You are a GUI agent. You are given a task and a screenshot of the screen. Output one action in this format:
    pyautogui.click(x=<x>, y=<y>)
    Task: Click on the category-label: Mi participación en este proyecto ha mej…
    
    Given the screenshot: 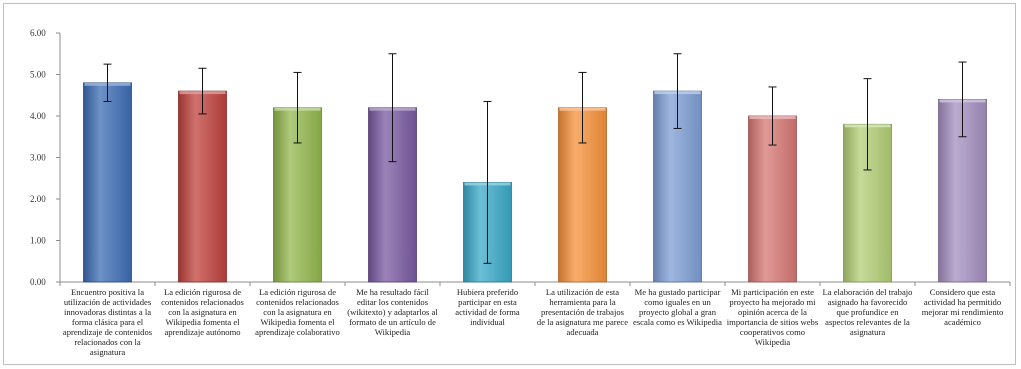 What is the action you would take?
    pyautogui.click(x=772, y=317)
    